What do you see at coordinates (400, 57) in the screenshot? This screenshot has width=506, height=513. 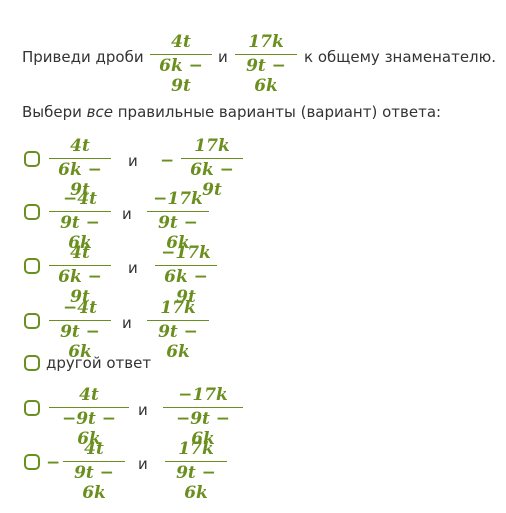 I see `question-suffix: к общему знаменателю.` at bounding box center [400, 57].